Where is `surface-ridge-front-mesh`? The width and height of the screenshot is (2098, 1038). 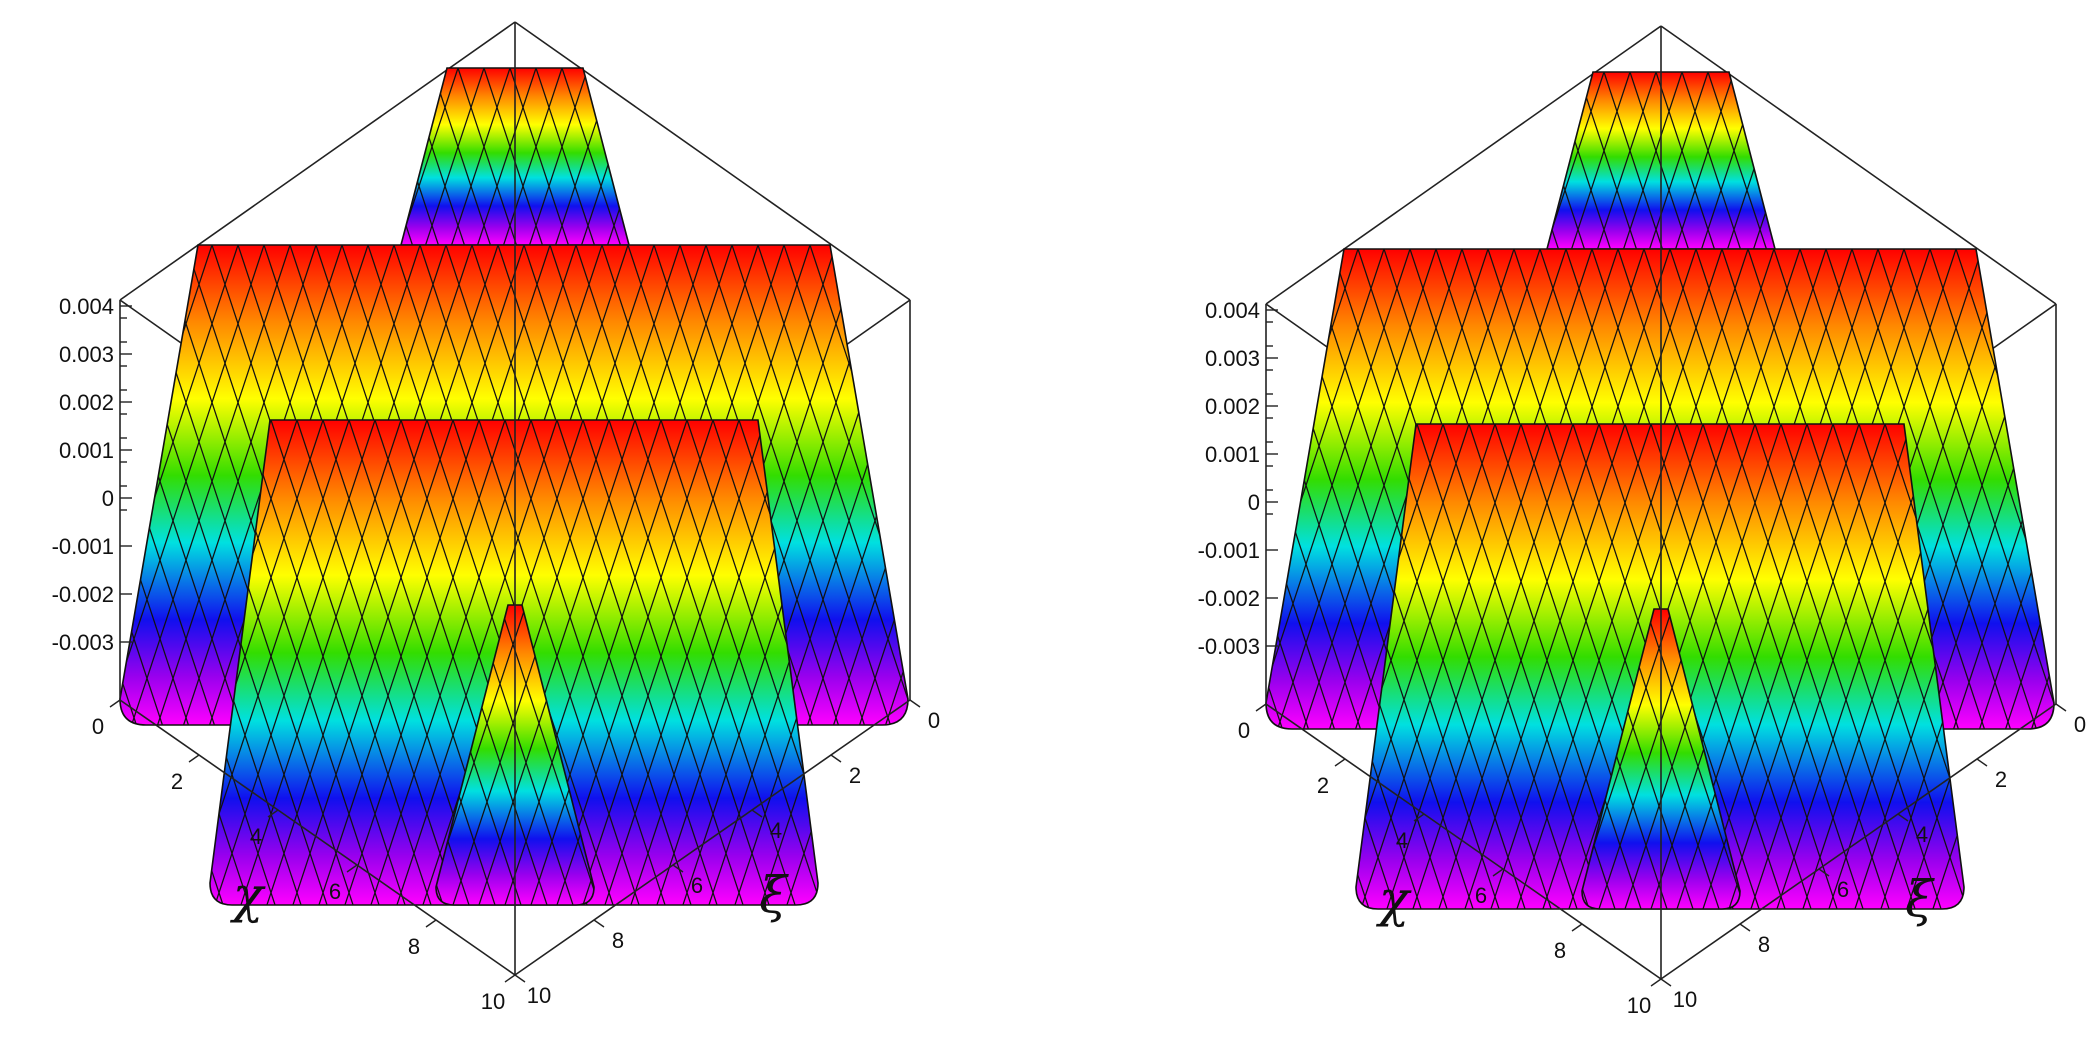
surface-ridge-front-mesh is located at coordinates (514, 662).